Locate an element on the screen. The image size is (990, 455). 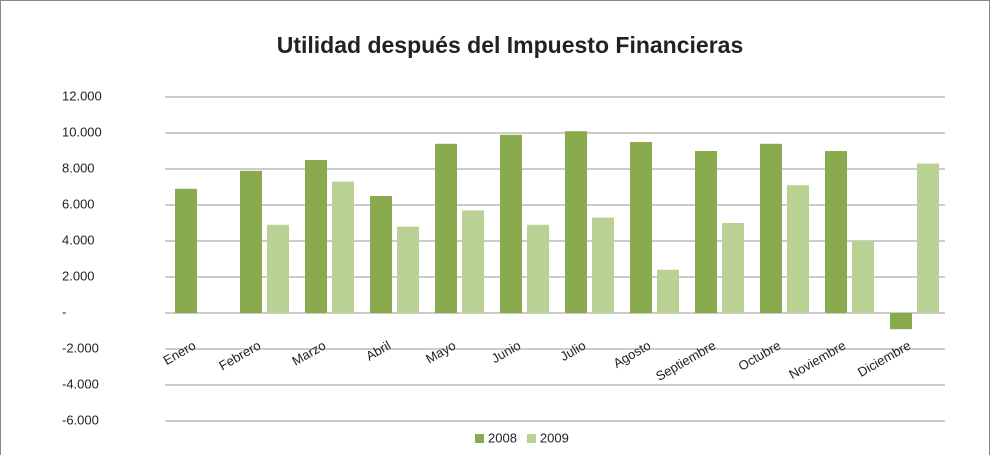
legend-label: 2008 is located at coordinates (502, 437).